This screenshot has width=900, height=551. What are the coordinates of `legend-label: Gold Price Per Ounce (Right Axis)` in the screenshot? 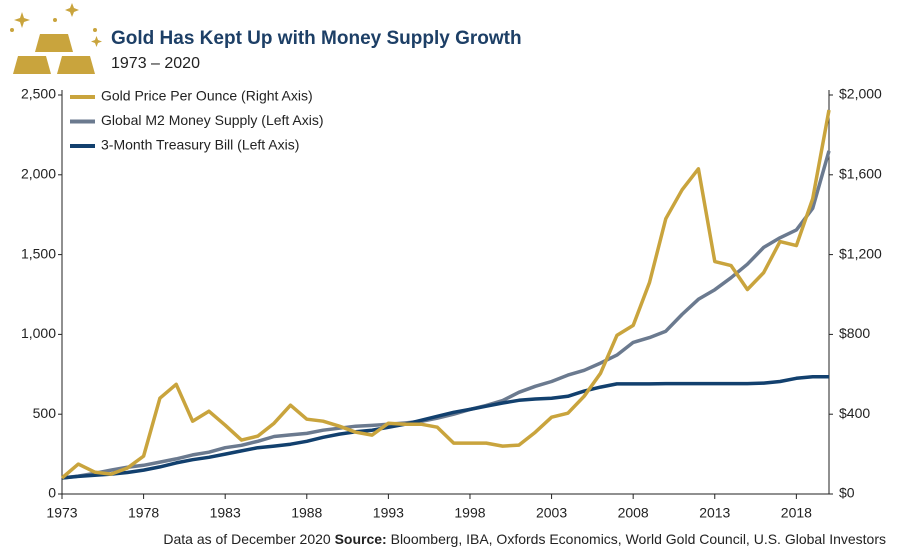 It's located at (207, 96).